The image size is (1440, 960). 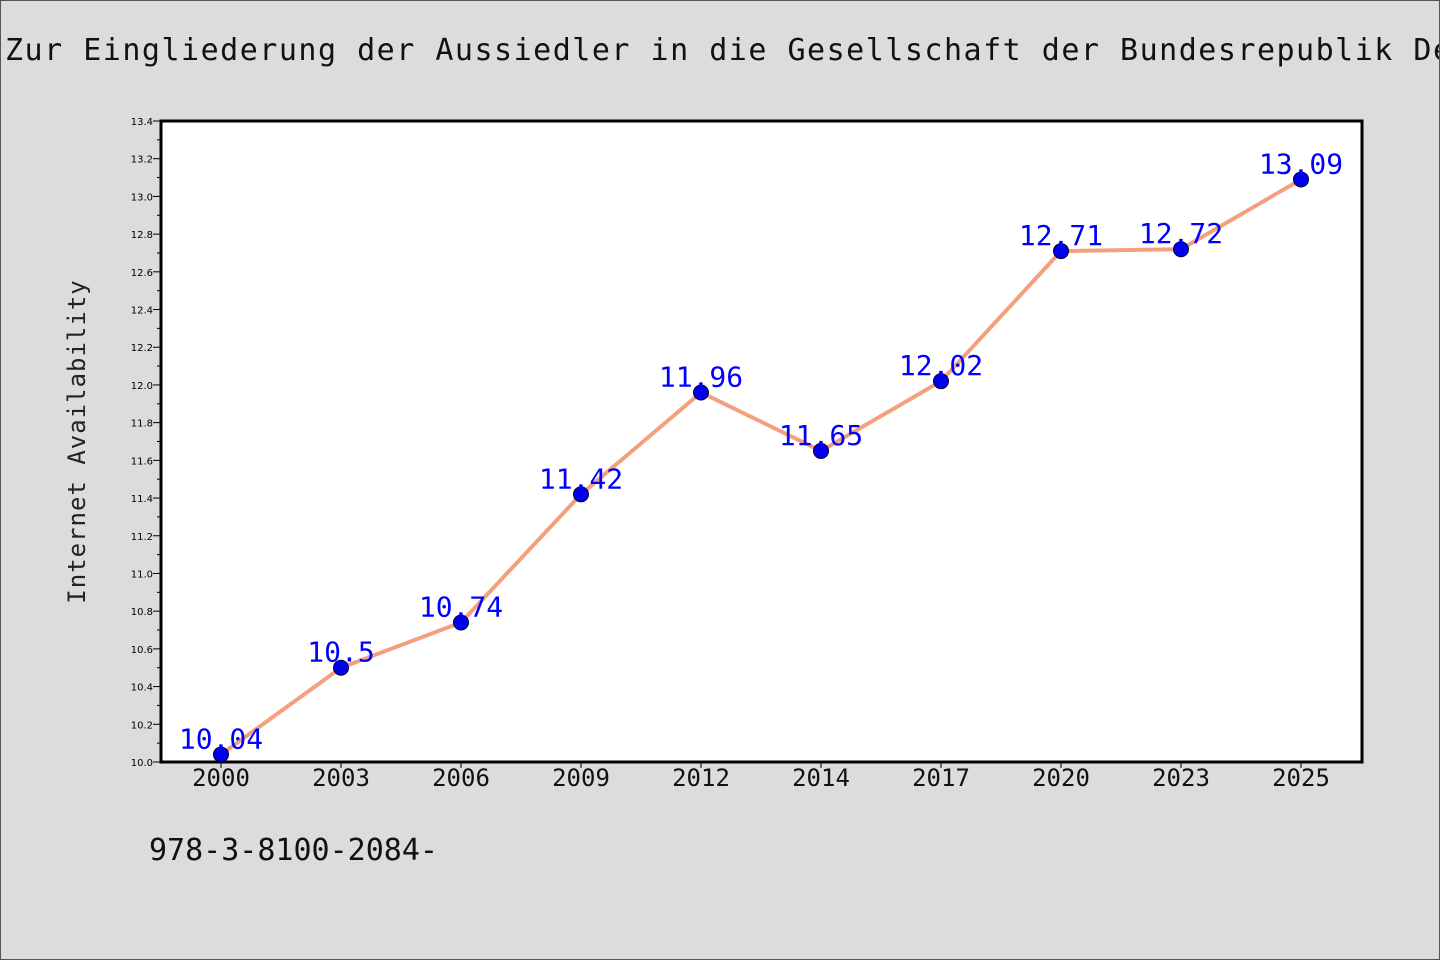 I want to click on x-tick-label: 2023, so click(x=1181, y=778).